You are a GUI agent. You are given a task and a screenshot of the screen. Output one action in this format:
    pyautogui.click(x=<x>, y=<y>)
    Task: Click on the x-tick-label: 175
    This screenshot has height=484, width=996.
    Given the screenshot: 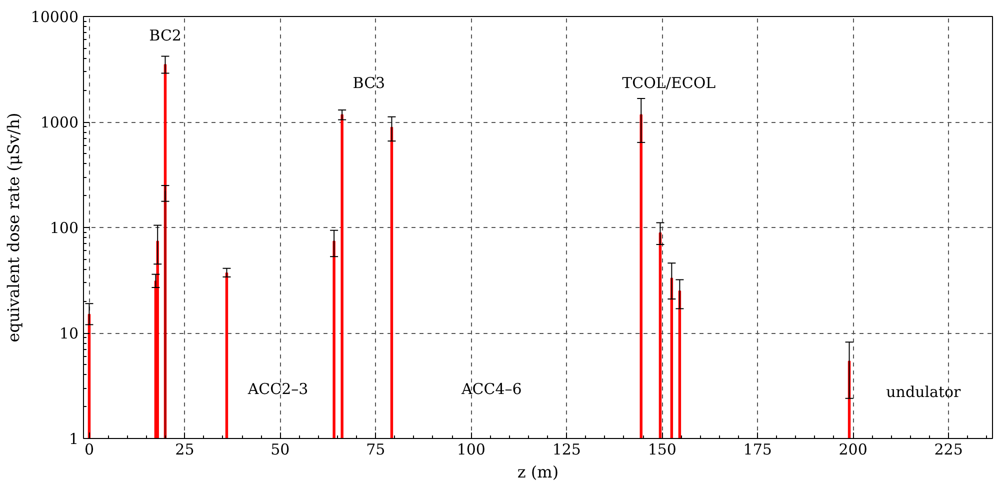 What is the action you would take?
    pyautogui.click(x=757, y=449)
    